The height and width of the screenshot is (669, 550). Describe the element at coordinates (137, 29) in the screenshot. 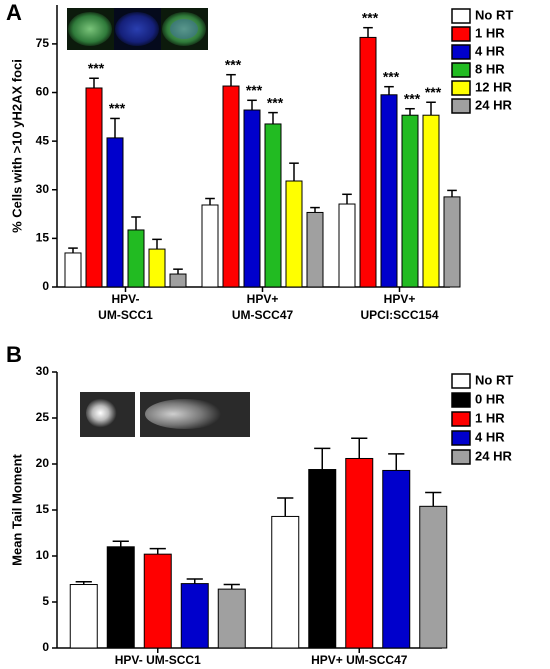

I see `inset-images-a` at that location.